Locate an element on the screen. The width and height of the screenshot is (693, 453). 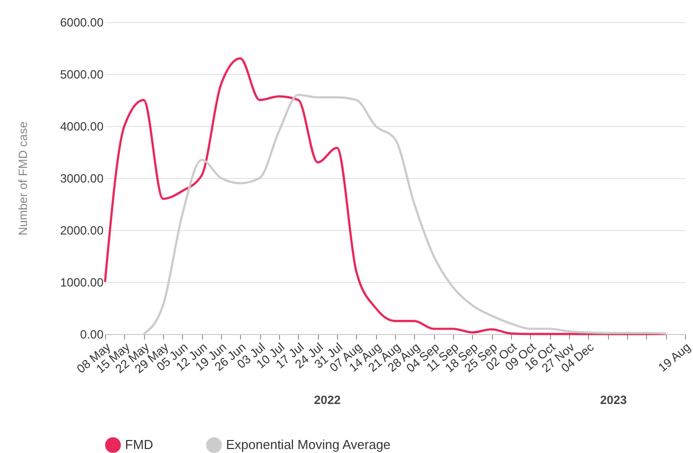
y-tick-label: 0.00 is located at coordinates (92, 335).